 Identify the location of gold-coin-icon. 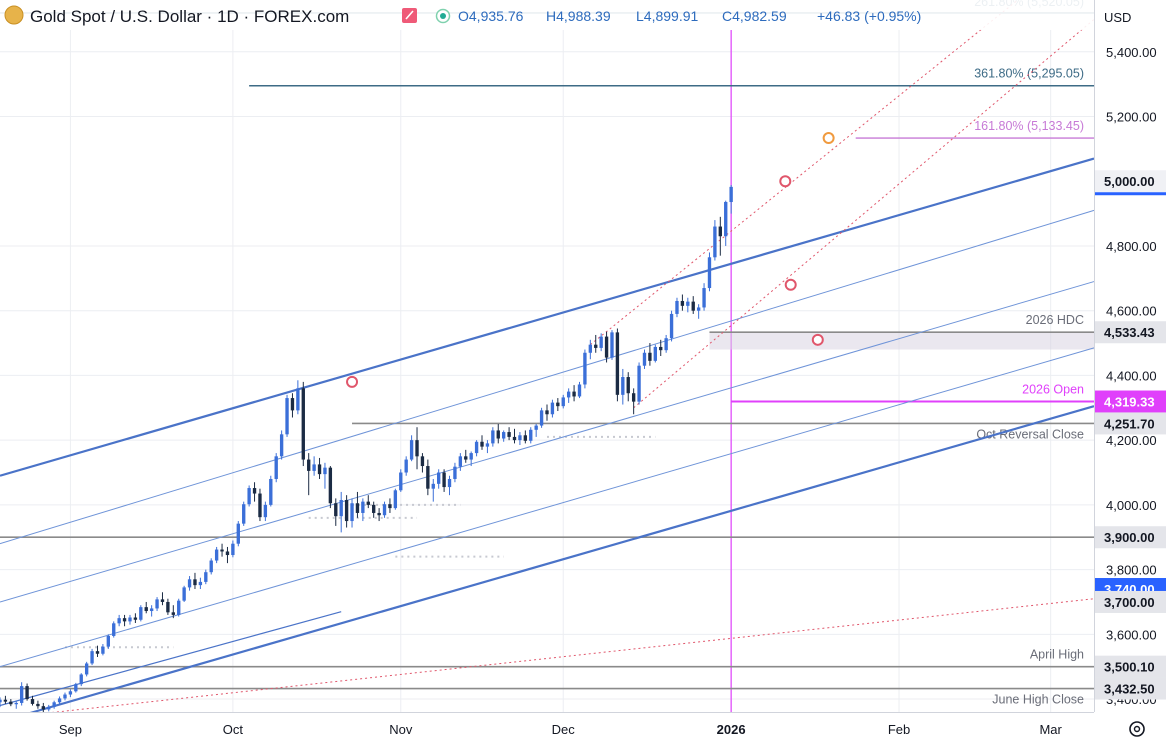
(14, 15).